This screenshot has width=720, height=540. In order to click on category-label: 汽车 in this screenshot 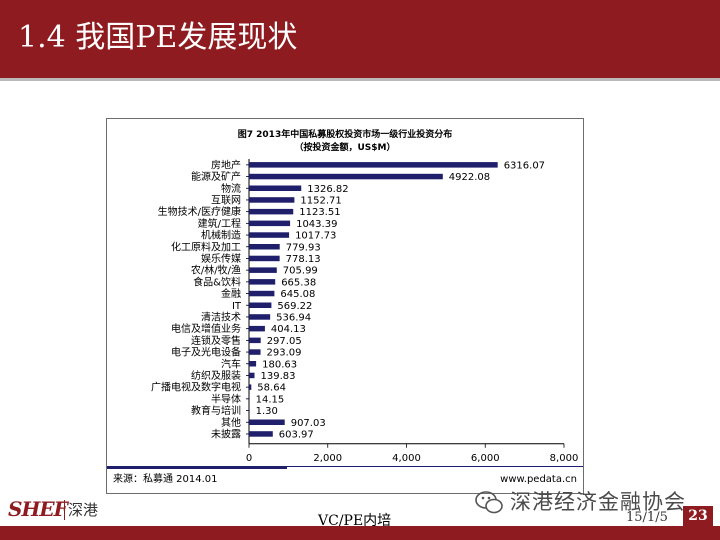, I will do `click(231, 363)`.